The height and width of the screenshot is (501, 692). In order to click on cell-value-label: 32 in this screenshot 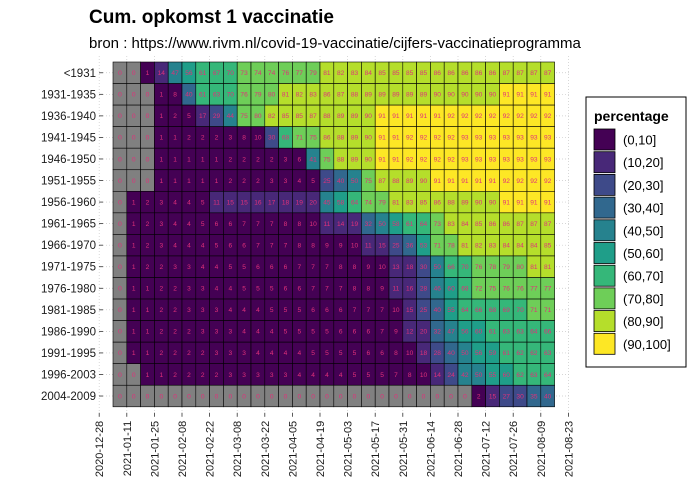, I will do `click(438, 332)`.